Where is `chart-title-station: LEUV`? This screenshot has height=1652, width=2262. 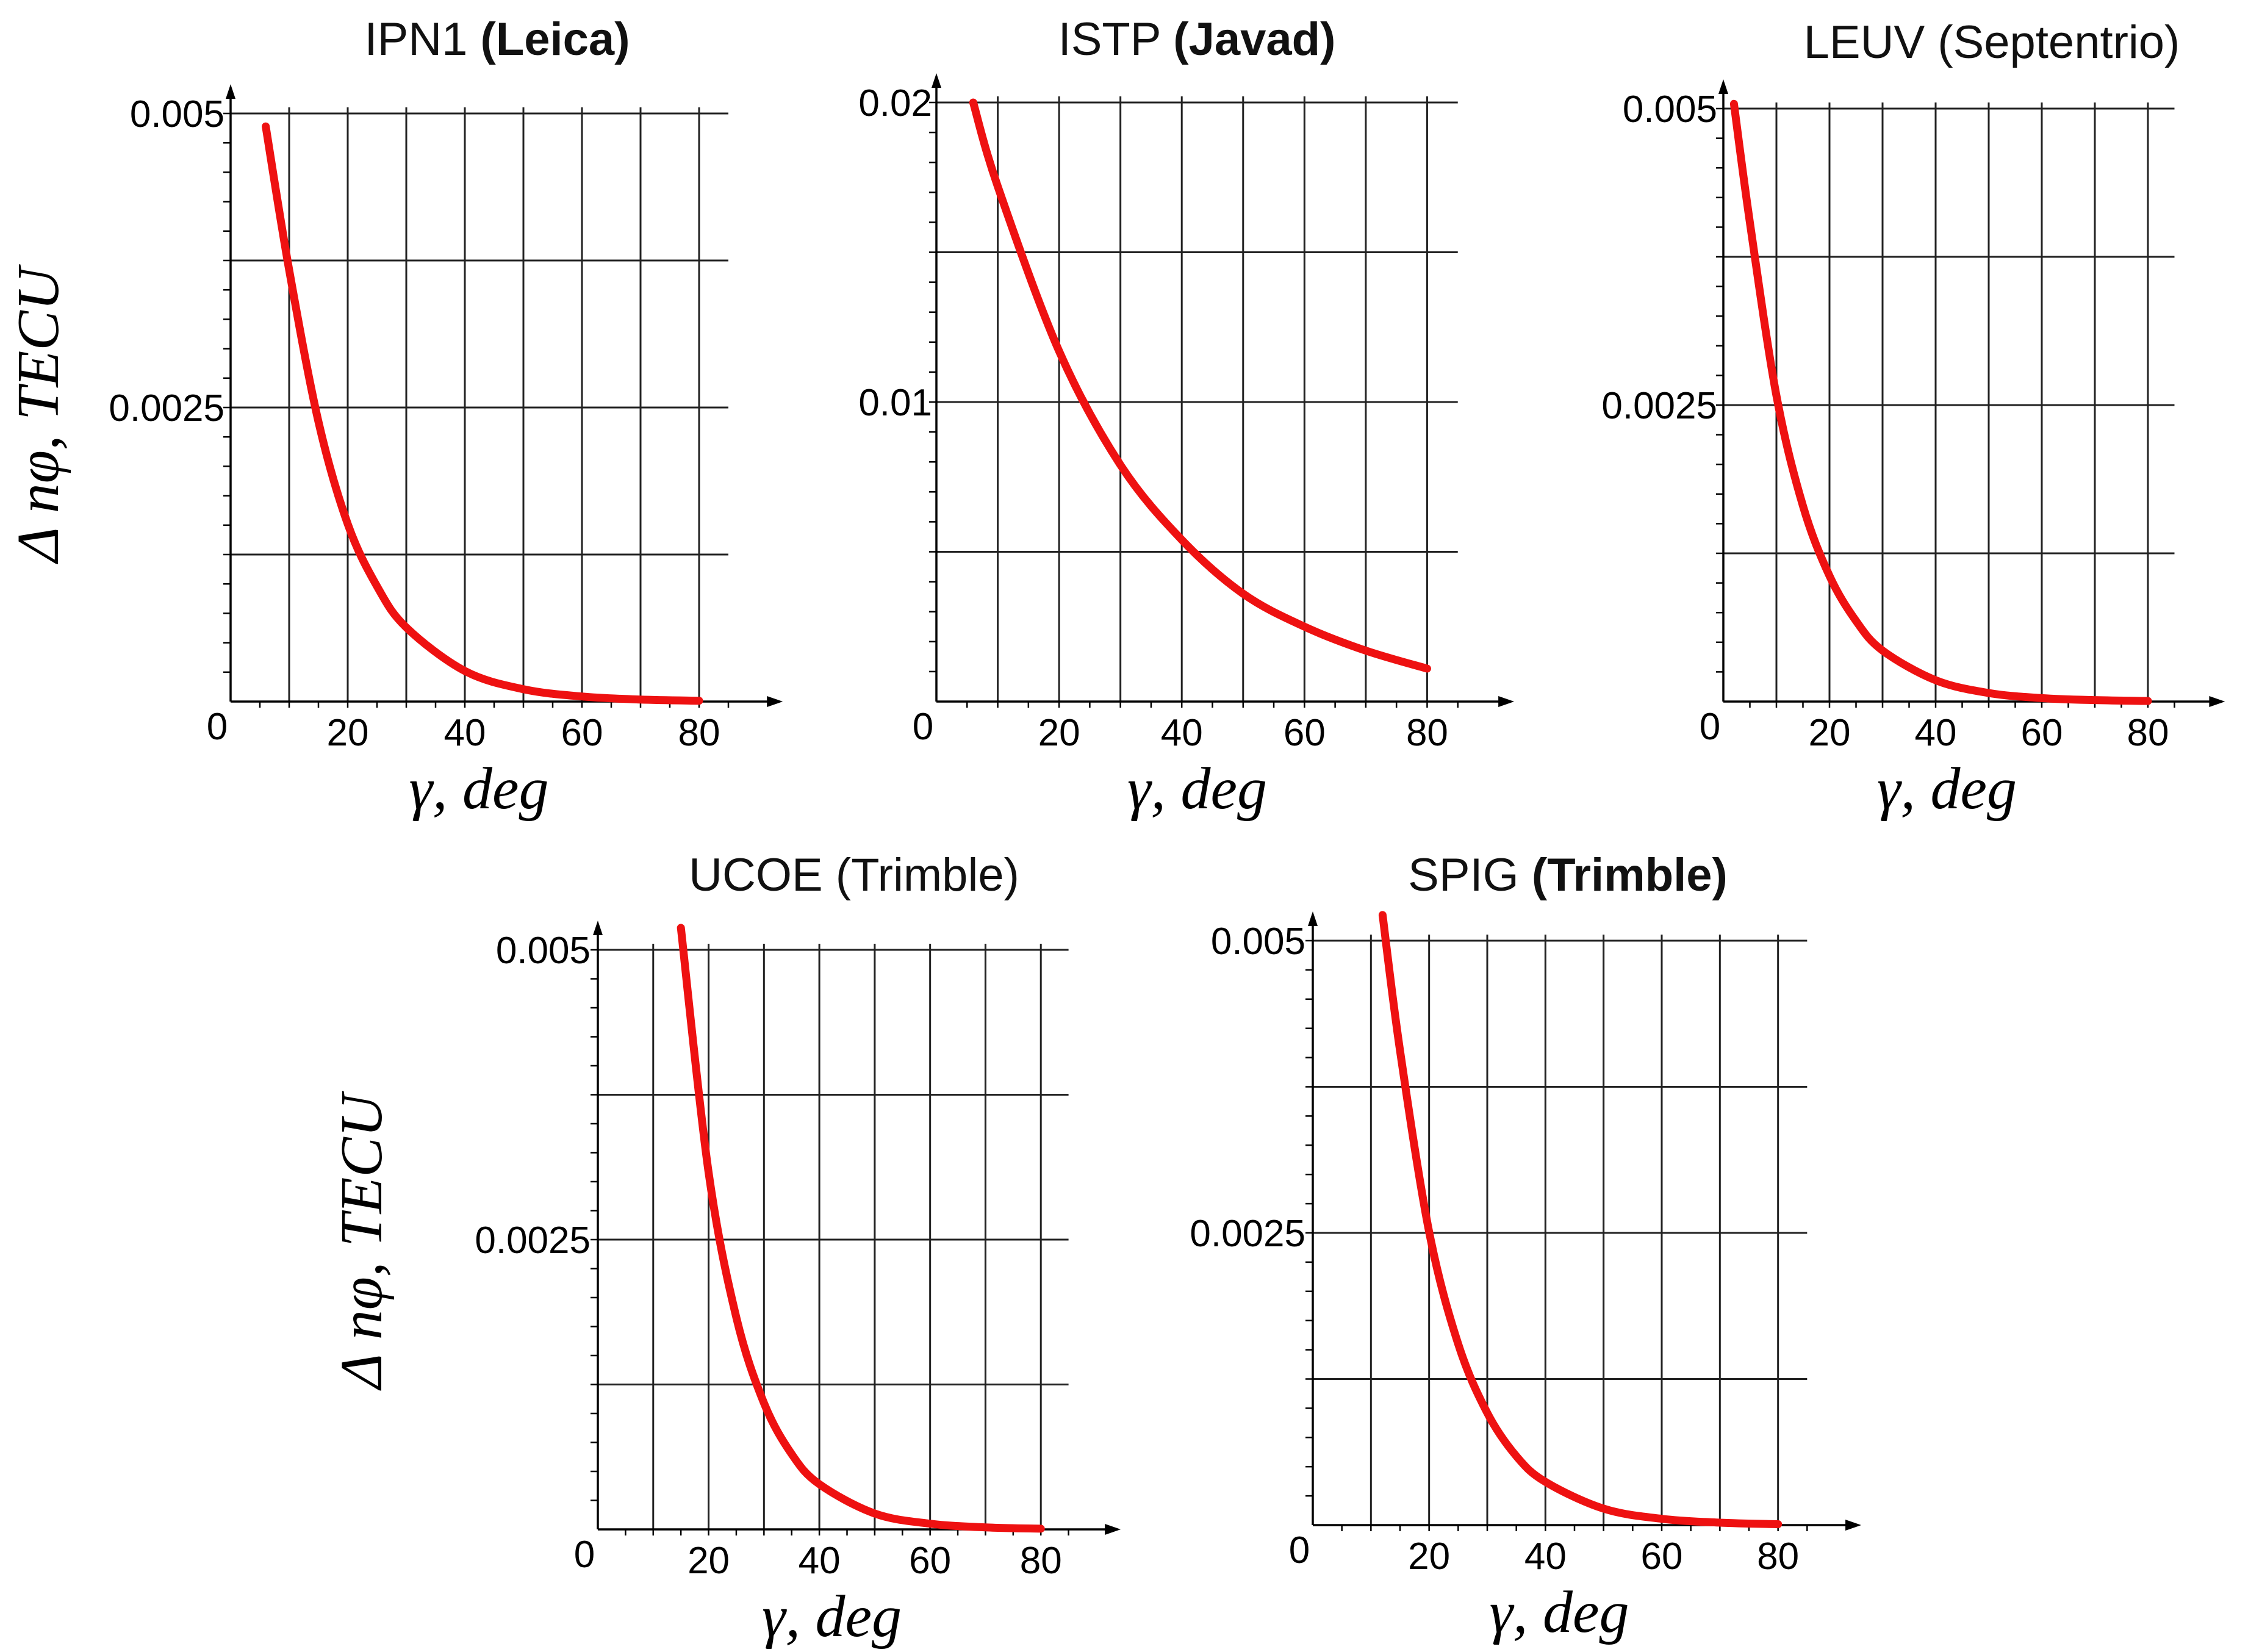
chart-title-station: LEUV is located at coordinates (1871, 42).